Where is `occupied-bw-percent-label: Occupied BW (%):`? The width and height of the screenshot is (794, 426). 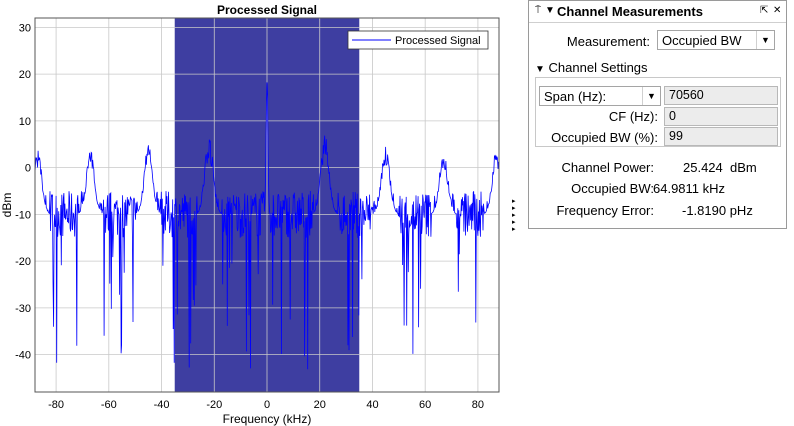
occupied-bw-percent-label: Occupied BW (%): is located at coordinates (604, 137).